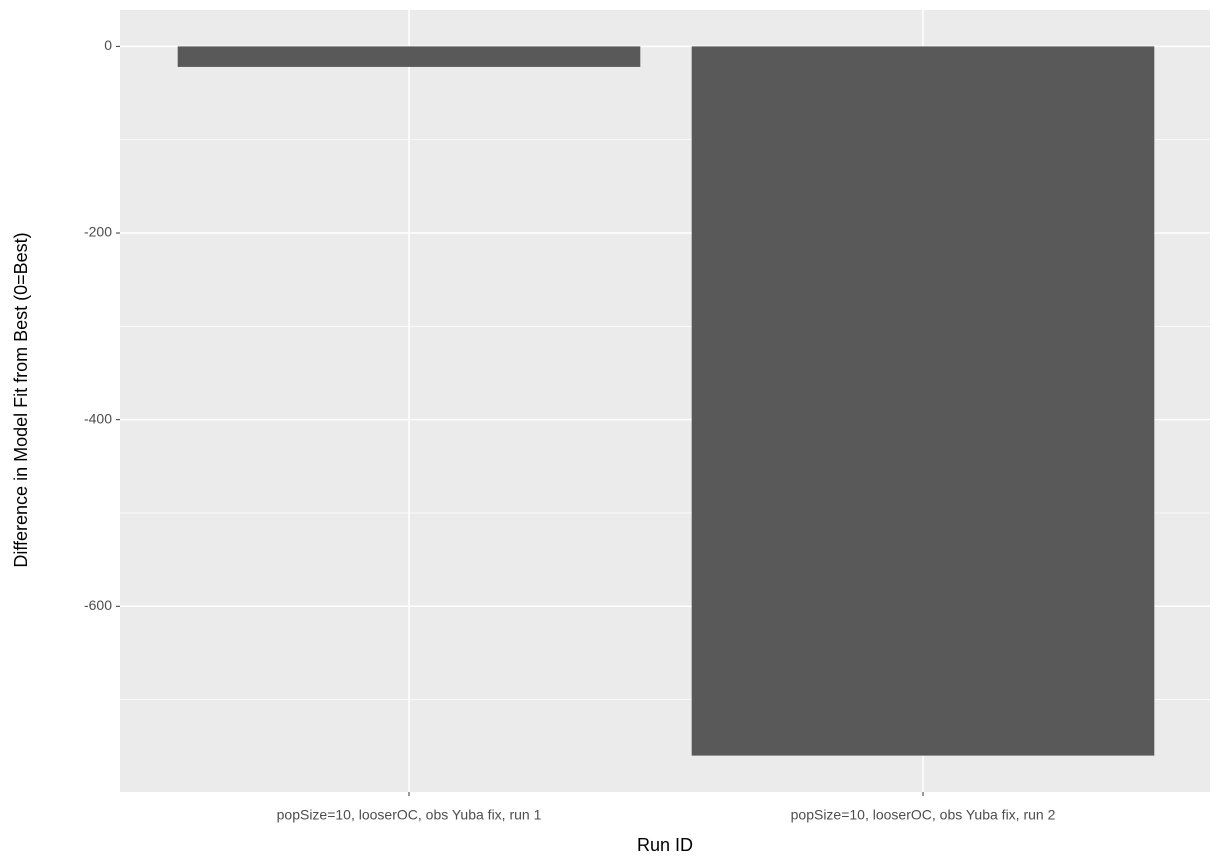 The width and height of the screenshot is (1225, 859). What do you see at coordinates (409, 56) in the screenshot?
I see `bar` at bounding box center [409, 56].